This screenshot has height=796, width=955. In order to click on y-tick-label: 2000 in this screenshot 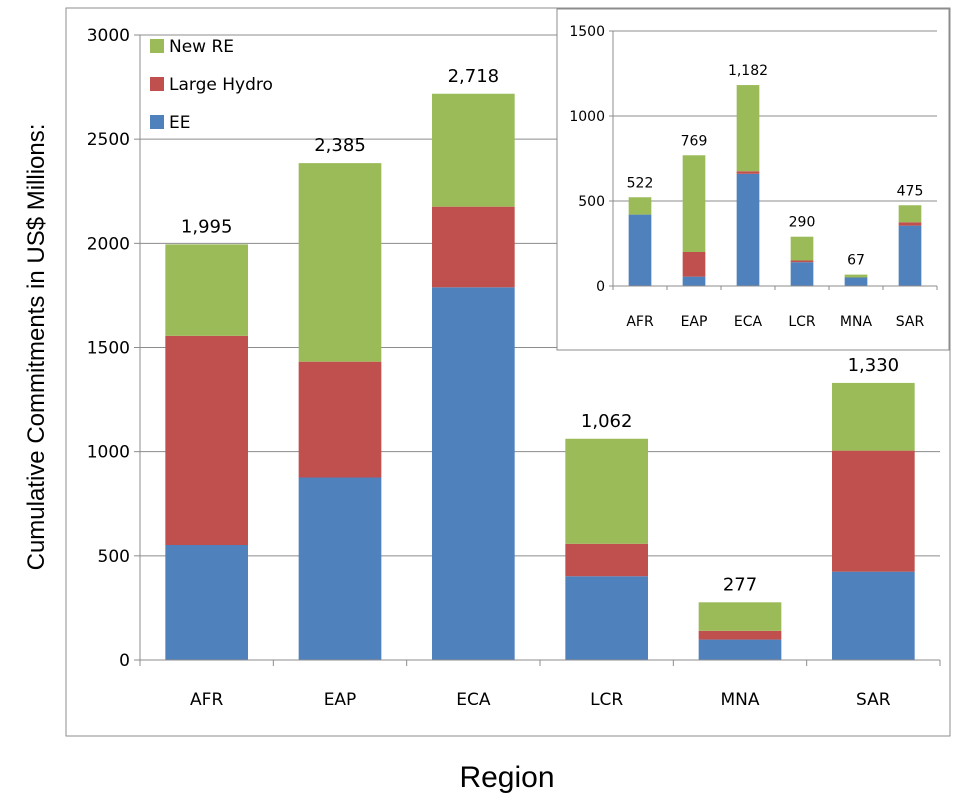, I will do `click(108, 244)`.